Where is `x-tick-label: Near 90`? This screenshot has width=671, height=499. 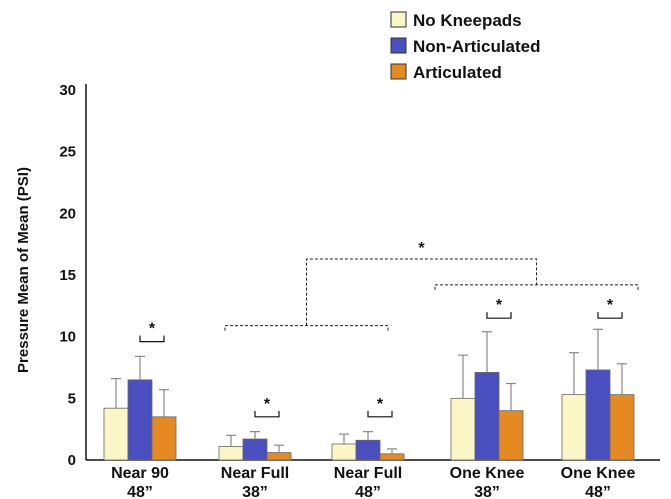 x-tick-label: Near 90 is located at coordinates (140, 473).